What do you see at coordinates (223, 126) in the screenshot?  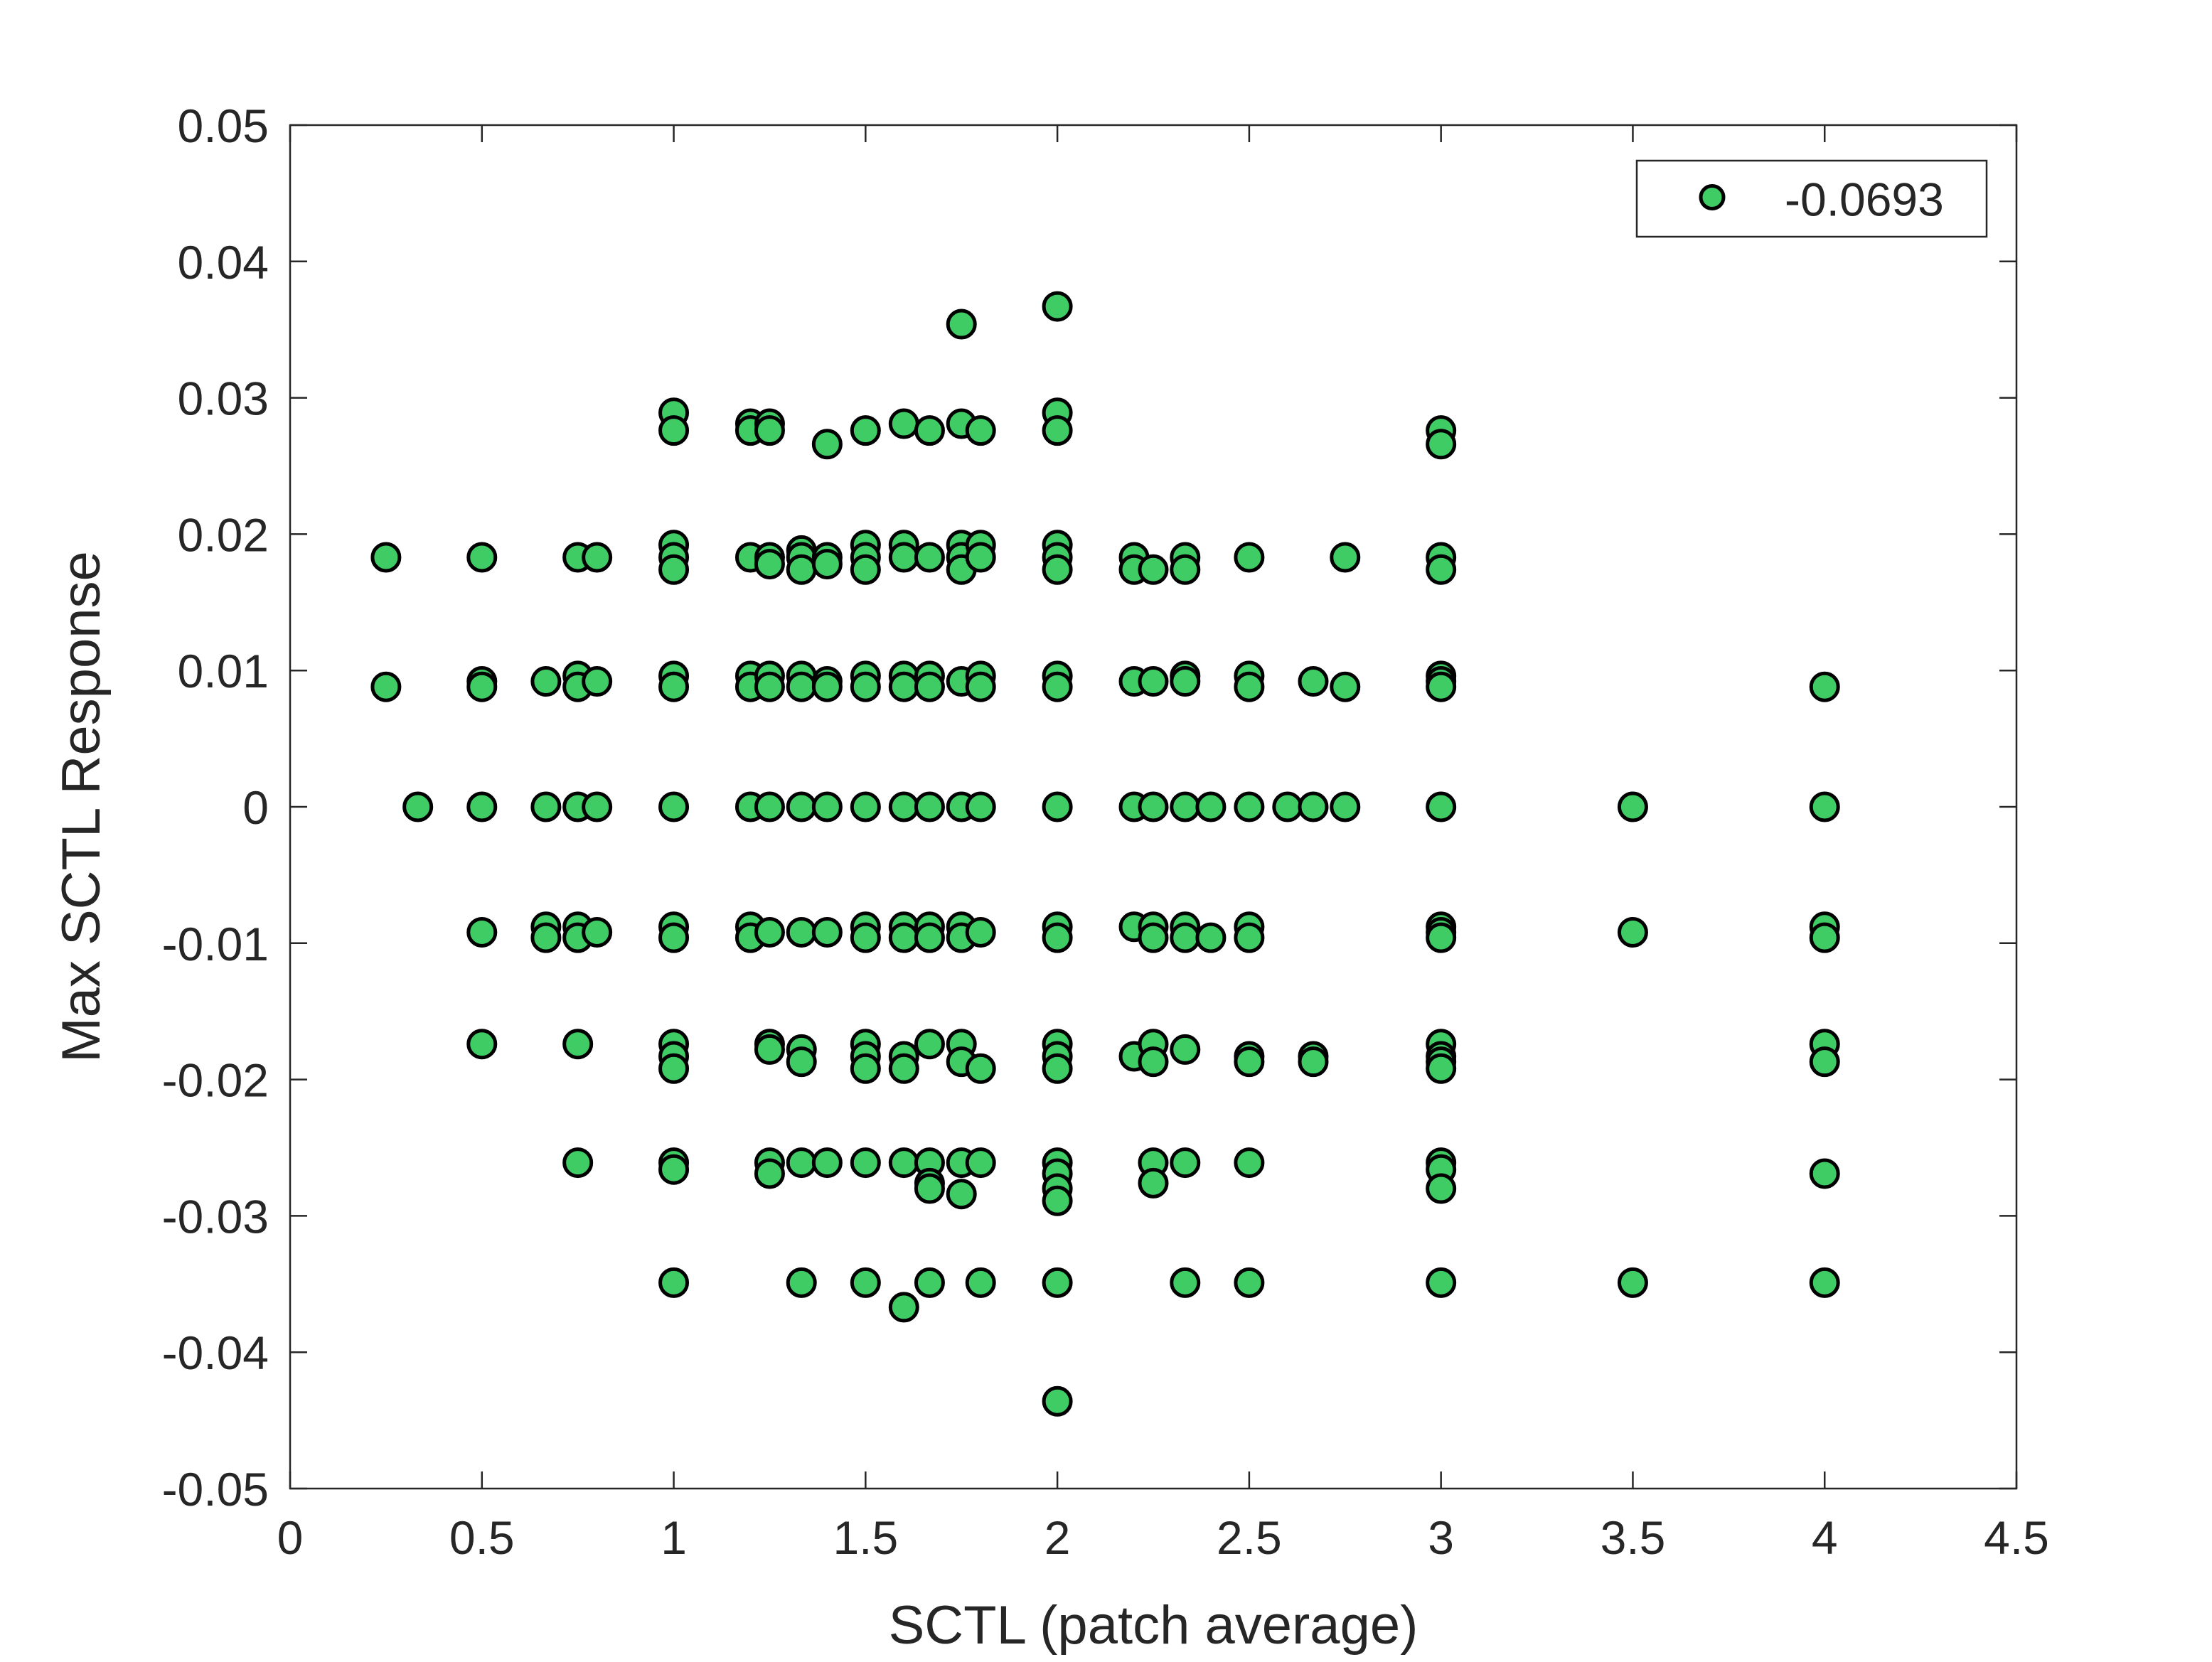 I see `y-tick-label: 0.05` at bounding box center [223, 126].